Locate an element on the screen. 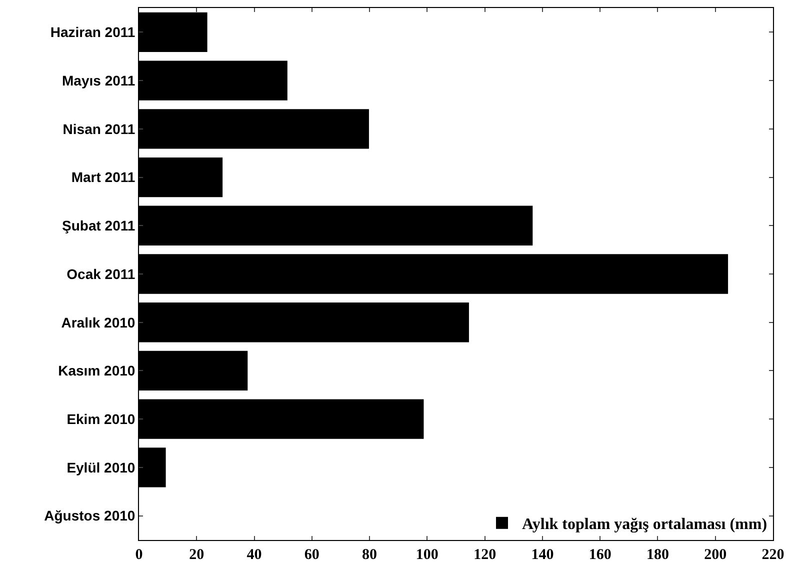 Image resolution: width=790 pixels, height=579 pixels. x-tick-label: 120 is located at coordinates (485, 555).